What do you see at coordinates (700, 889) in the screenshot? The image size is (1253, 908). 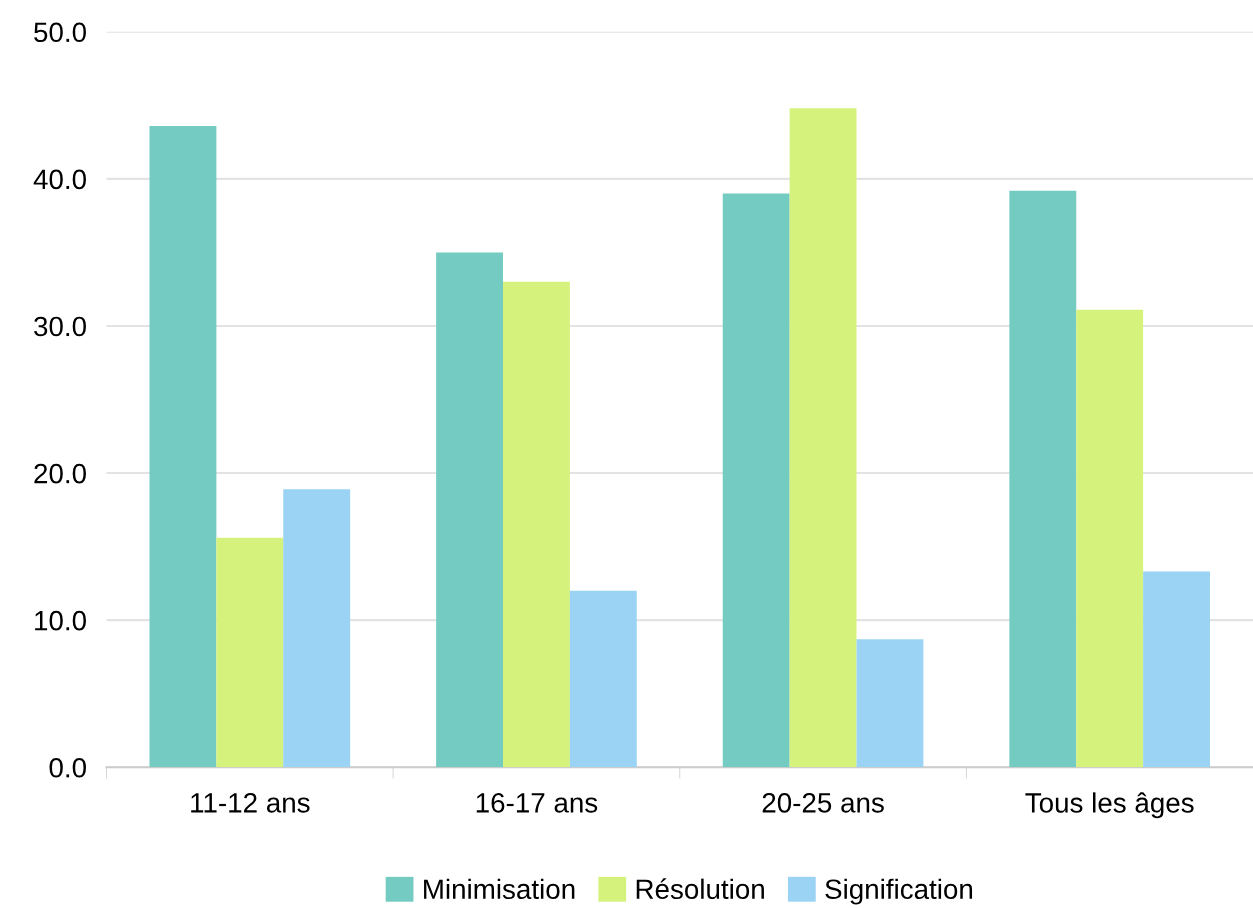 I see `legend-label: Résolution` at bounding box center [700, 889].